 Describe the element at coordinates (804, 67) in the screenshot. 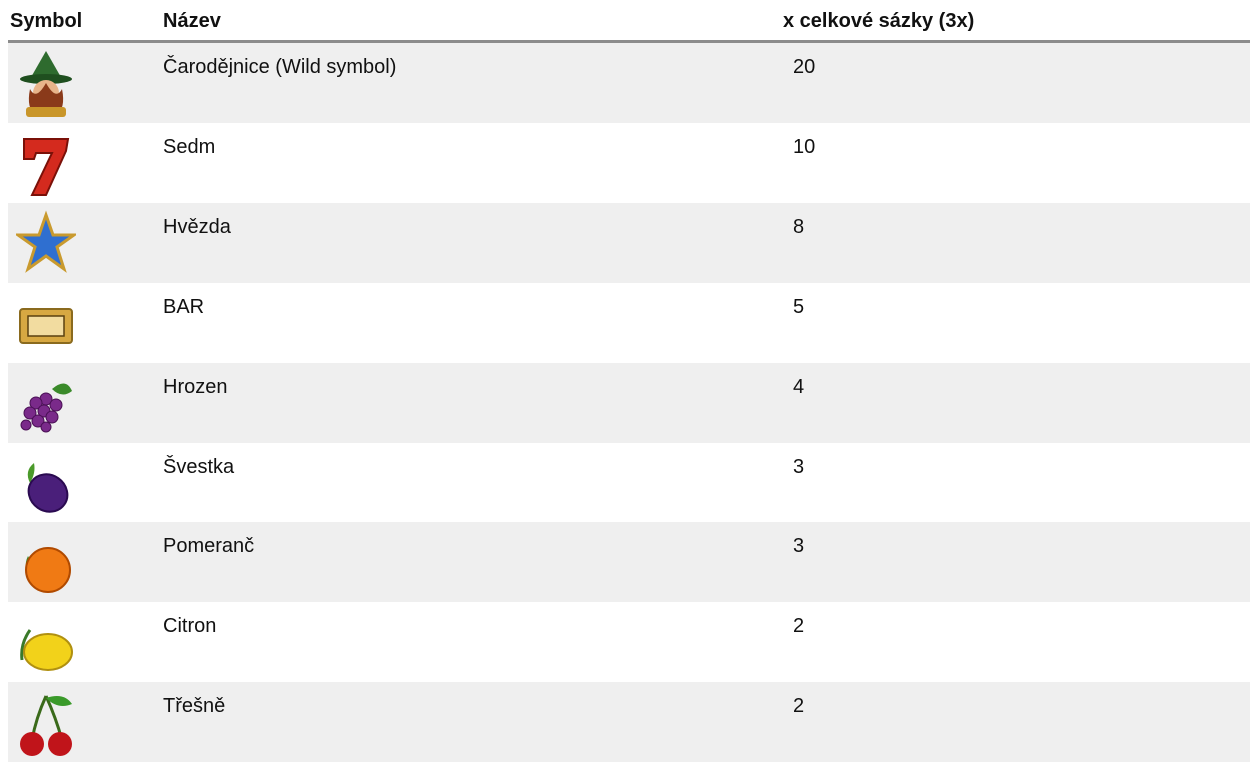

I see `multiplier: 20` at that location.